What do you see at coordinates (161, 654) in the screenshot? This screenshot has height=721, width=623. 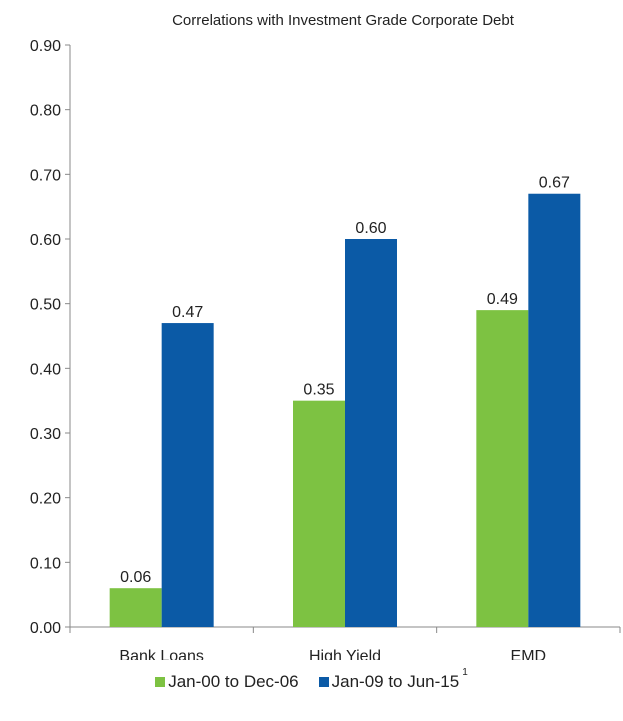 I see `x-tick-label: Bank Loans` at bounding box center [161, 654].